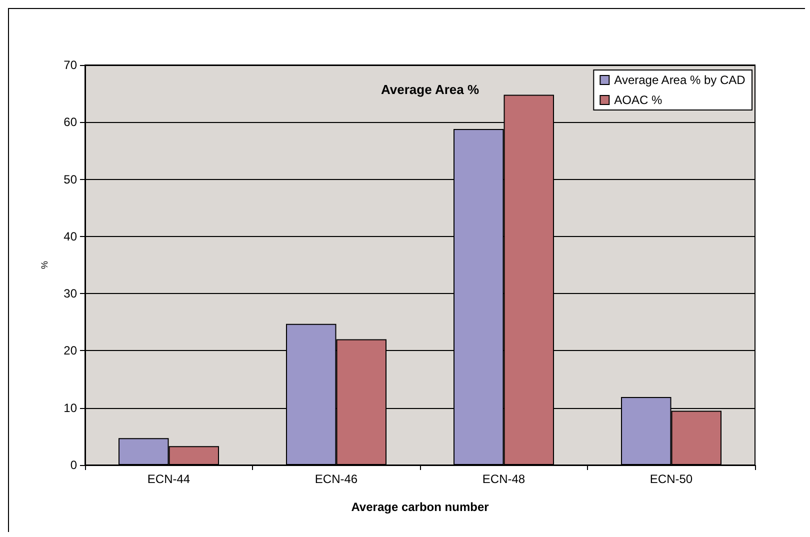  What do you see at coordinates (168, 479) in the screenshot?
I see `x-tick-label: ECN-44` at bounding box center [168, 479].